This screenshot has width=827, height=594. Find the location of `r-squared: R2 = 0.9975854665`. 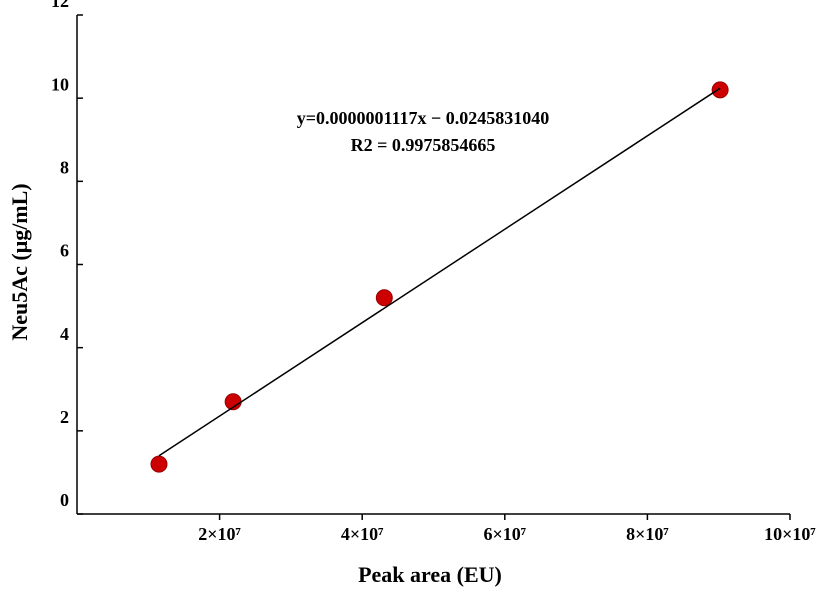

r-squared: R2 = 0.9975854665 is located at coordinates (423, 145).